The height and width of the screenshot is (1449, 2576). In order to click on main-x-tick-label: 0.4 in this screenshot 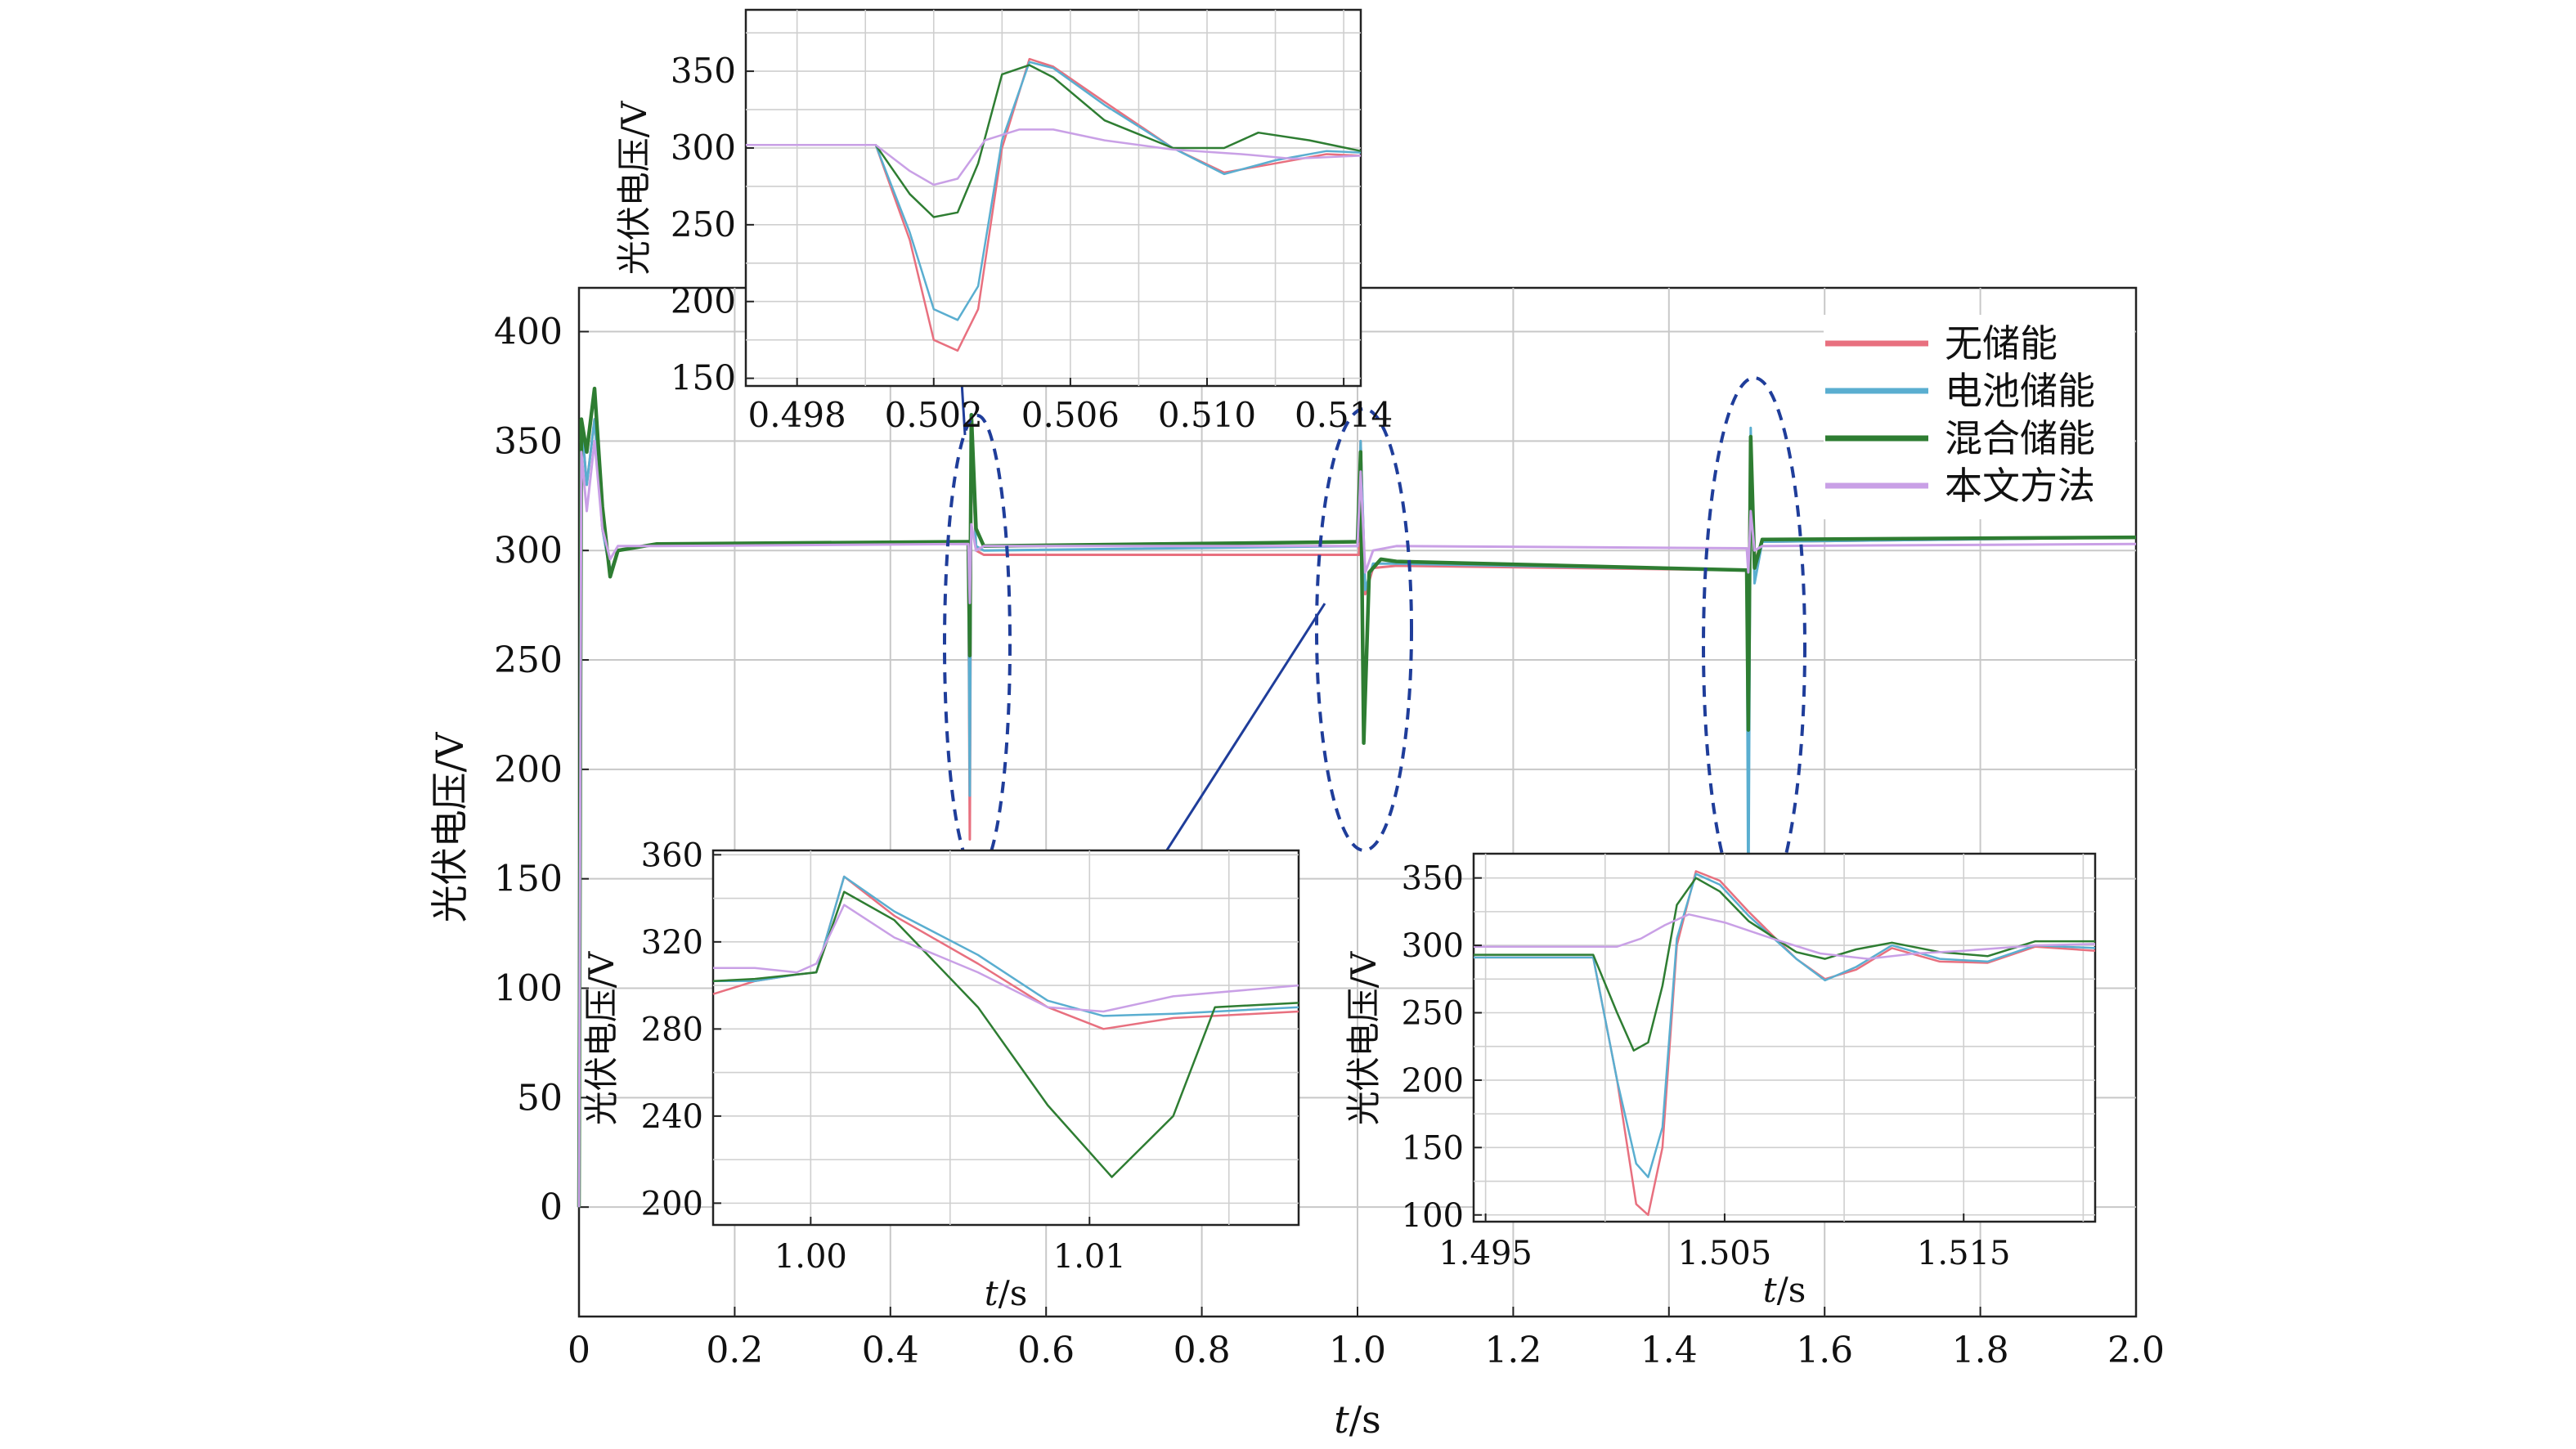, I will do `click(890, 1350)`.